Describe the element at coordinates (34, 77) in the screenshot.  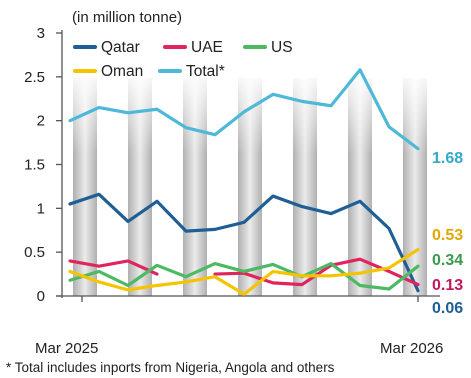
I see `y-tick-label: 2.5` at that location.